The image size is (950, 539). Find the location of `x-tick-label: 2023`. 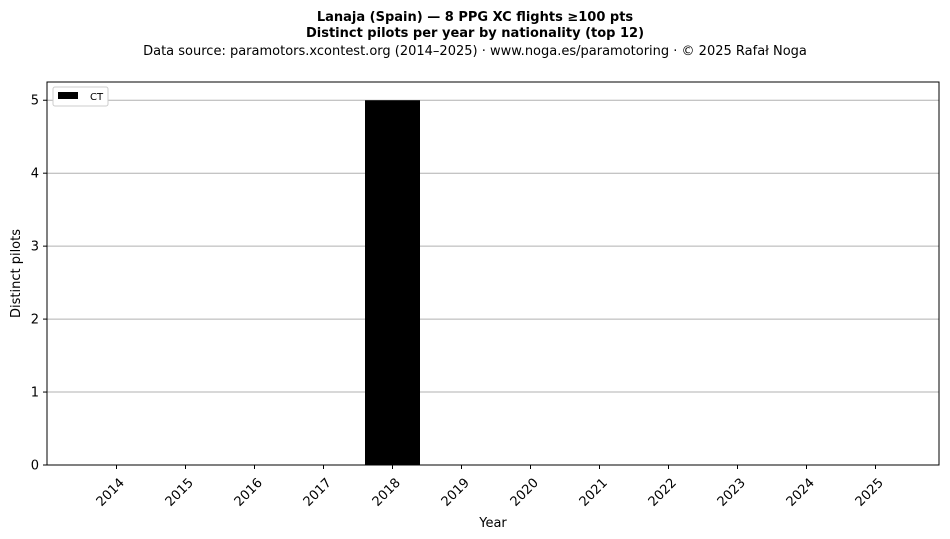

x-tick-label: 2023 is located at coordinates (732, 493).